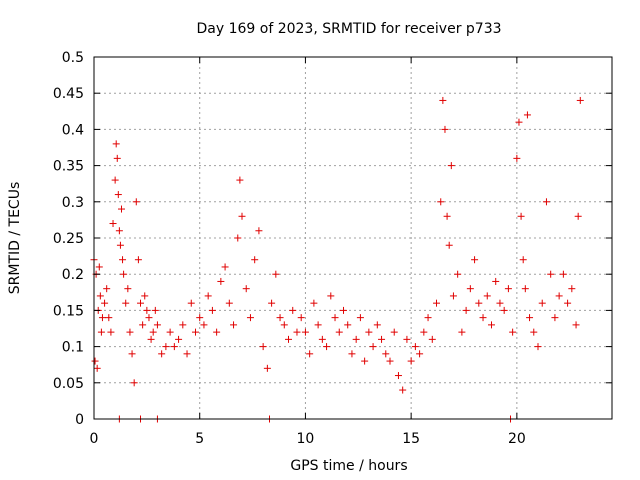 The height and width of the screenshot is (480, 640). What do you see at coordinates (79, 420) in the screenshot?
I see `y-tick-label: 0` at bounding box center [79, 420].